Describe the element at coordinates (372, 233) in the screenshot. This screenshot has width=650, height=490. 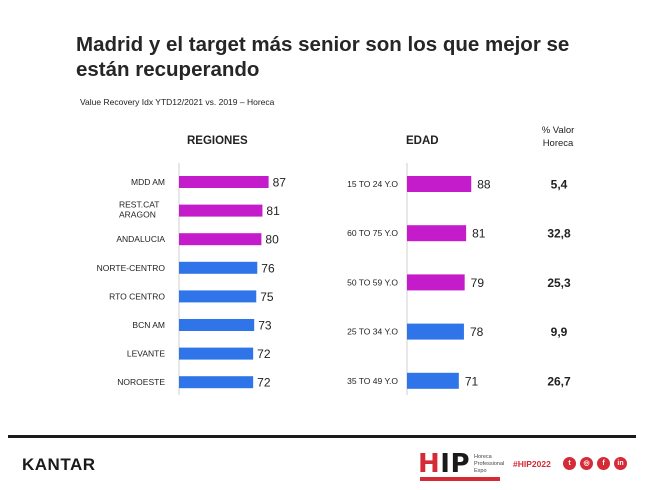
I see `edad-category-label: 60 TO 75 Y.O` at that location.